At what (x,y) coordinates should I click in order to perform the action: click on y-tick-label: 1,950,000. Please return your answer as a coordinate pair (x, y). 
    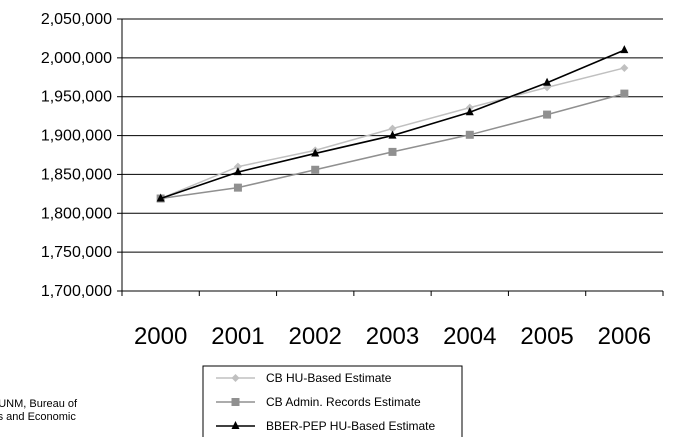
    Looking at the image, I should click on (76, 97).